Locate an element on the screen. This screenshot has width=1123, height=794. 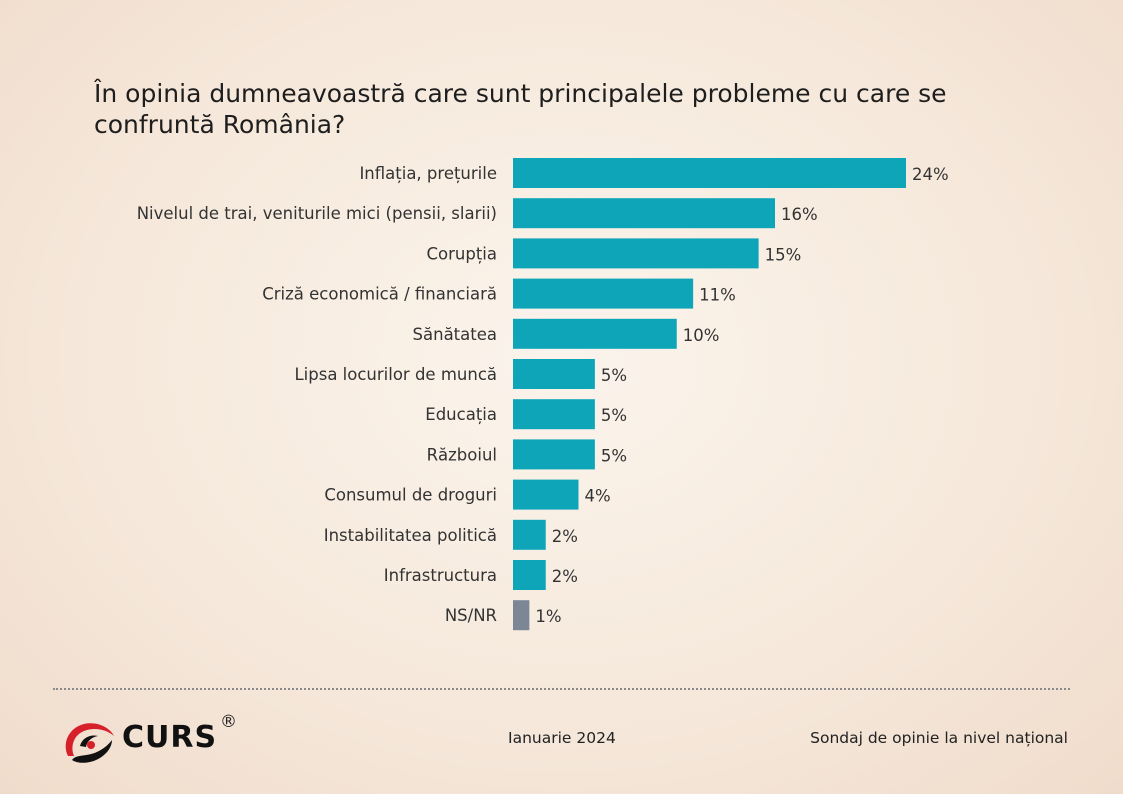
registered-mark: ® is located at coordinates (228, 722).